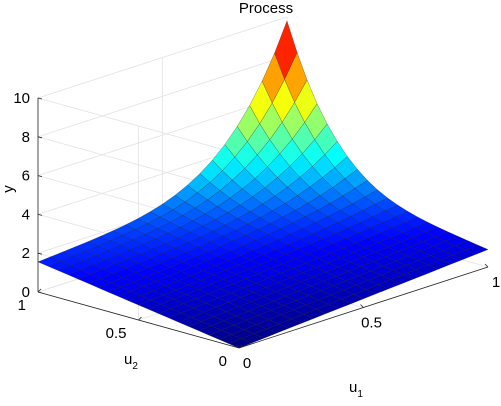 This screenshot has height=406, width=501. I want to click on x-tick-label: 0, so click(247, 363).